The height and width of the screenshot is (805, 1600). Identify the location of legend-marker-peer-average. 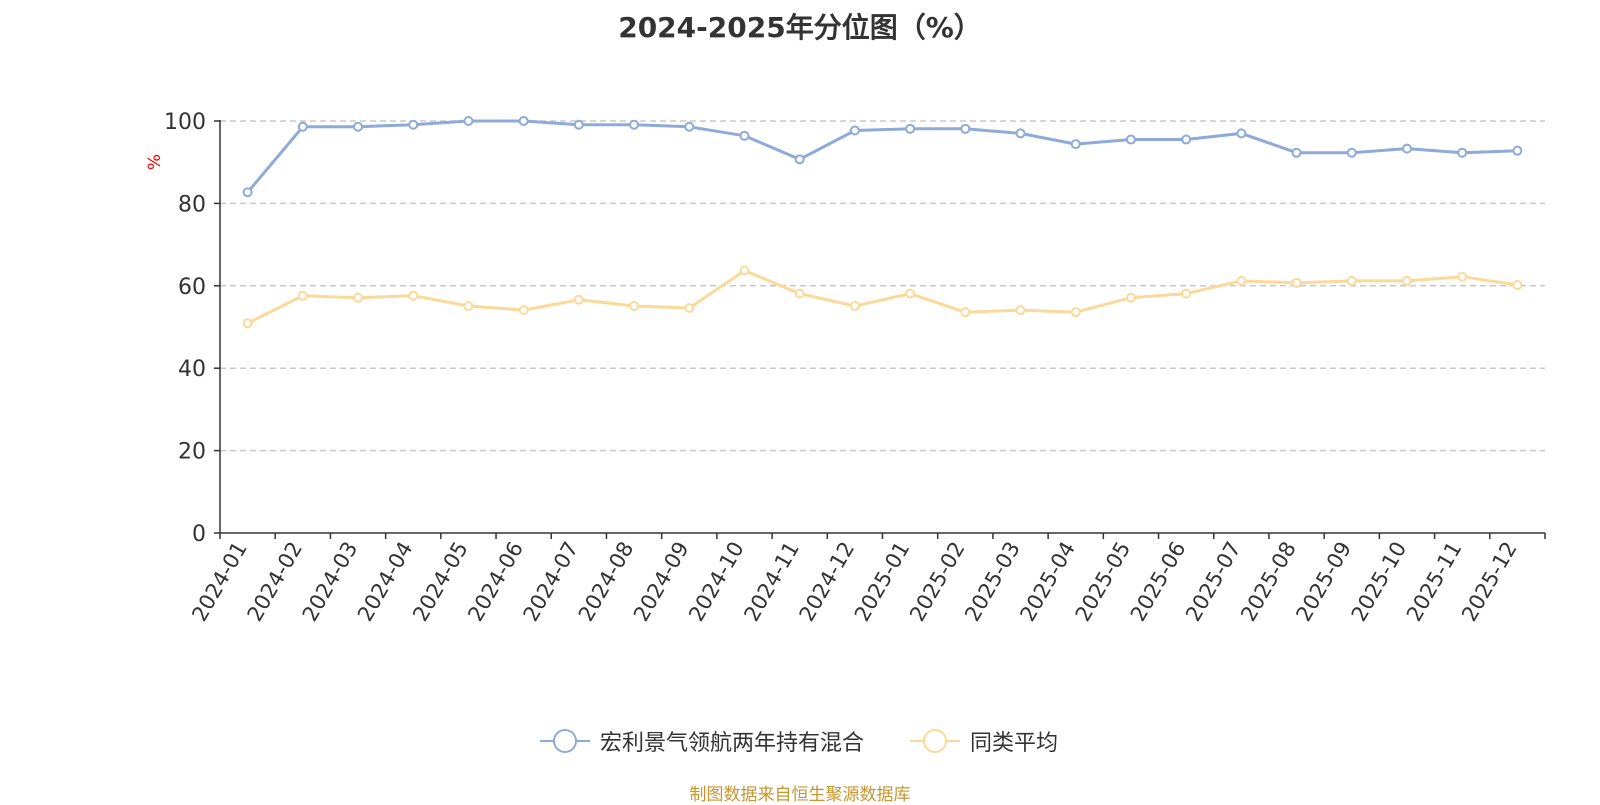
(935, 741).